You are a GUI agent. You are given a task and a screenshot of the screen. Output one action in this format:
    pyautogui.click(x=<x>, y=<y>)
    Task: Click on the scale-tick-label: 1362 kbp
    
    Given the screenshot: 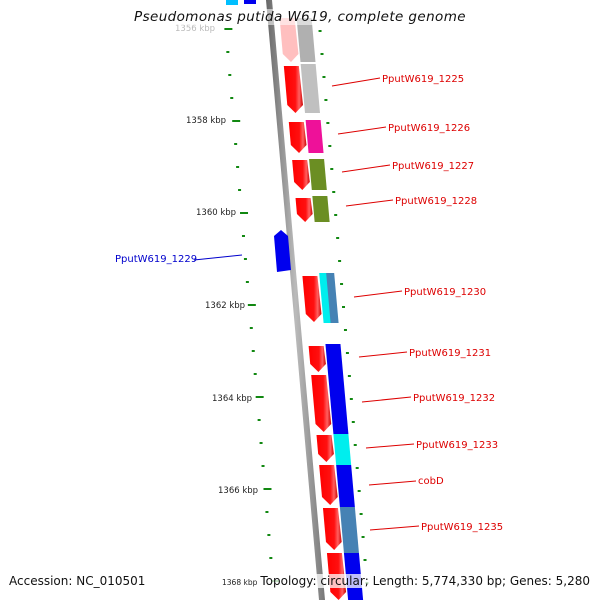 What is the action you would take?
    pyautogui.click(x=225, y=306)
    